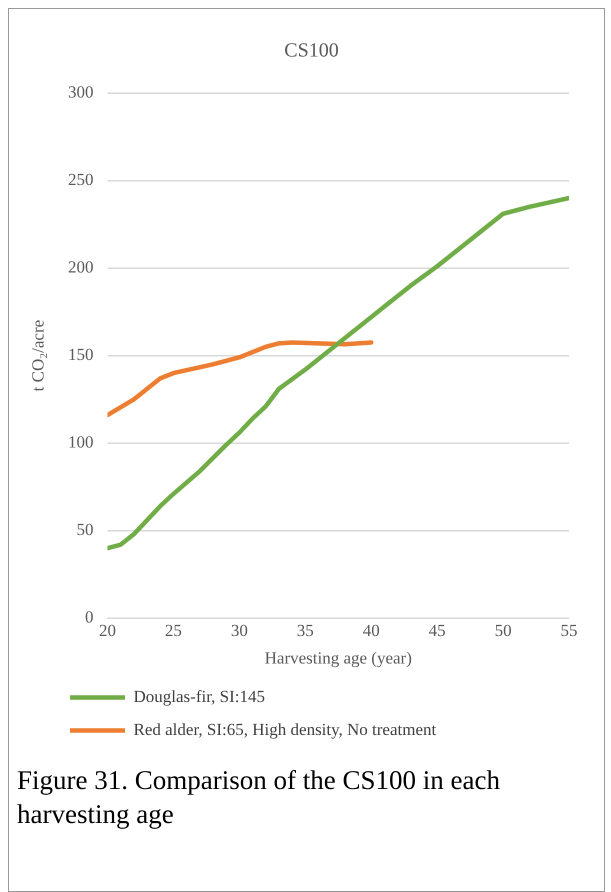  What do you see at coordinates (81, 442) in the screenshot?
I see `y-tick-label: 100` at bounding box center [81, 442].